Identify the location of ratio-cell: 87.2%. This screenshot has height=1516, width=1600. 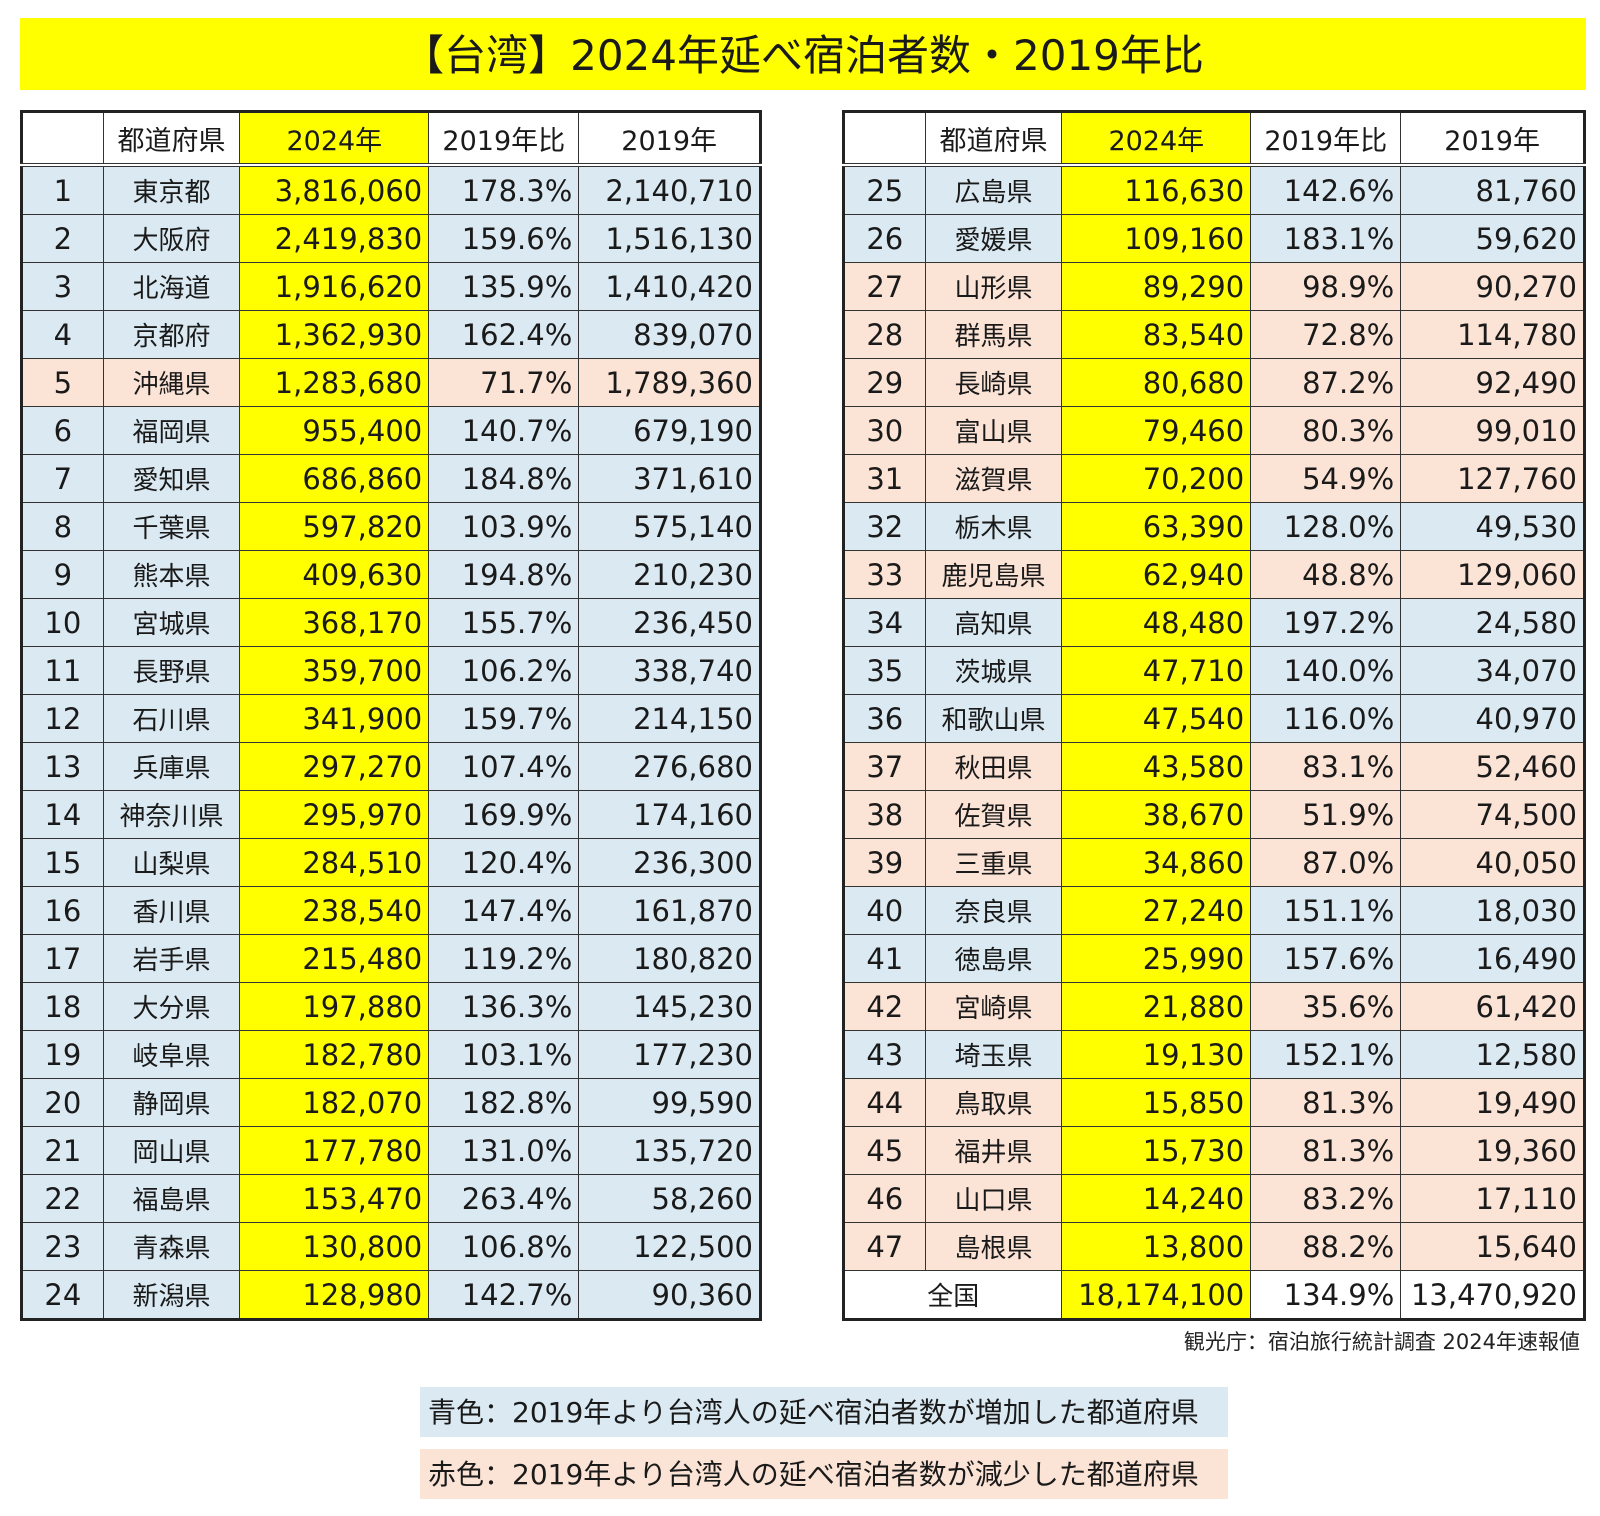
(1326, 382).